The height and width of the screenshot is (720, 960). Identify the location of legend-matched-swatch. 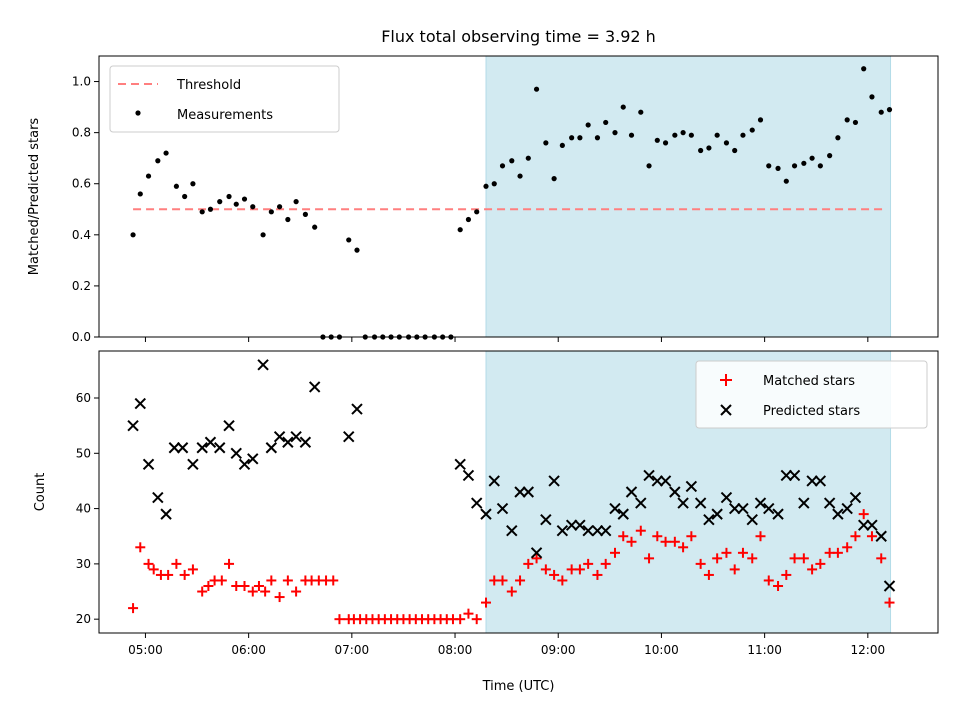
(726, 380).